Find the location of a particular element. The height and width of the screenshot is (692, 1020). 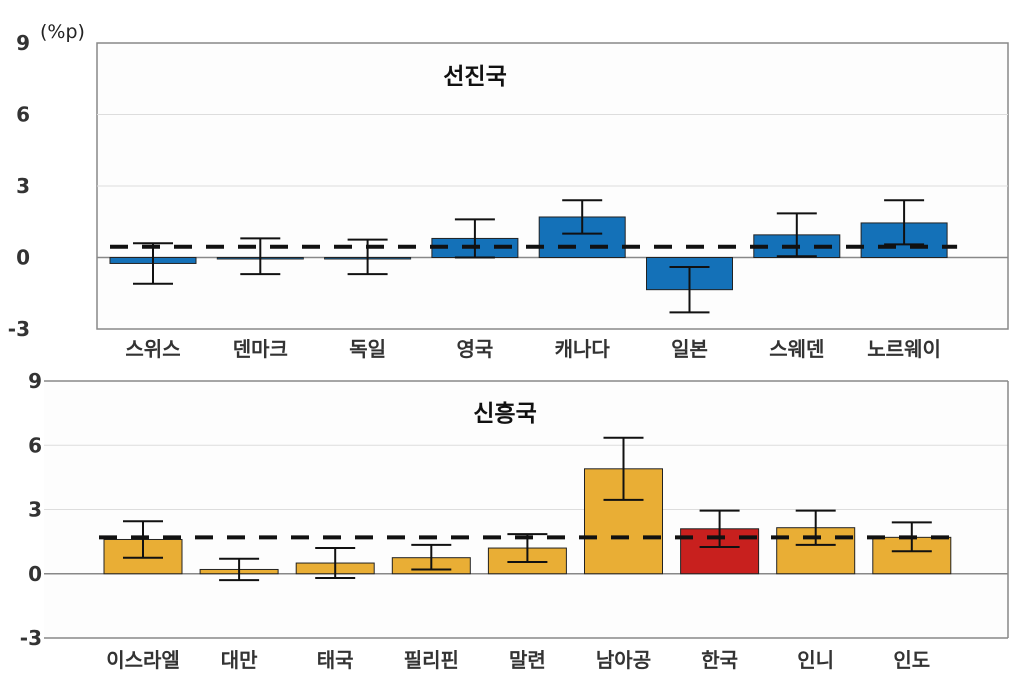

x-tick-label: 남아공 is located at coordinates (623, 660).